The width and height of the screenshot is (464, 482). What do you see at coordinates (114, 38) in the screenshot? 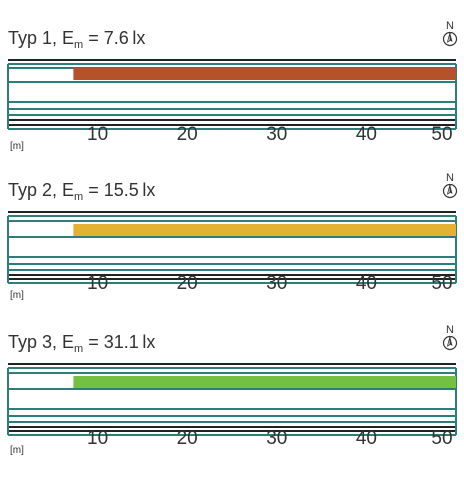
I see `title-suffix: = 7.6 lx` at bounding box center [114, 38].